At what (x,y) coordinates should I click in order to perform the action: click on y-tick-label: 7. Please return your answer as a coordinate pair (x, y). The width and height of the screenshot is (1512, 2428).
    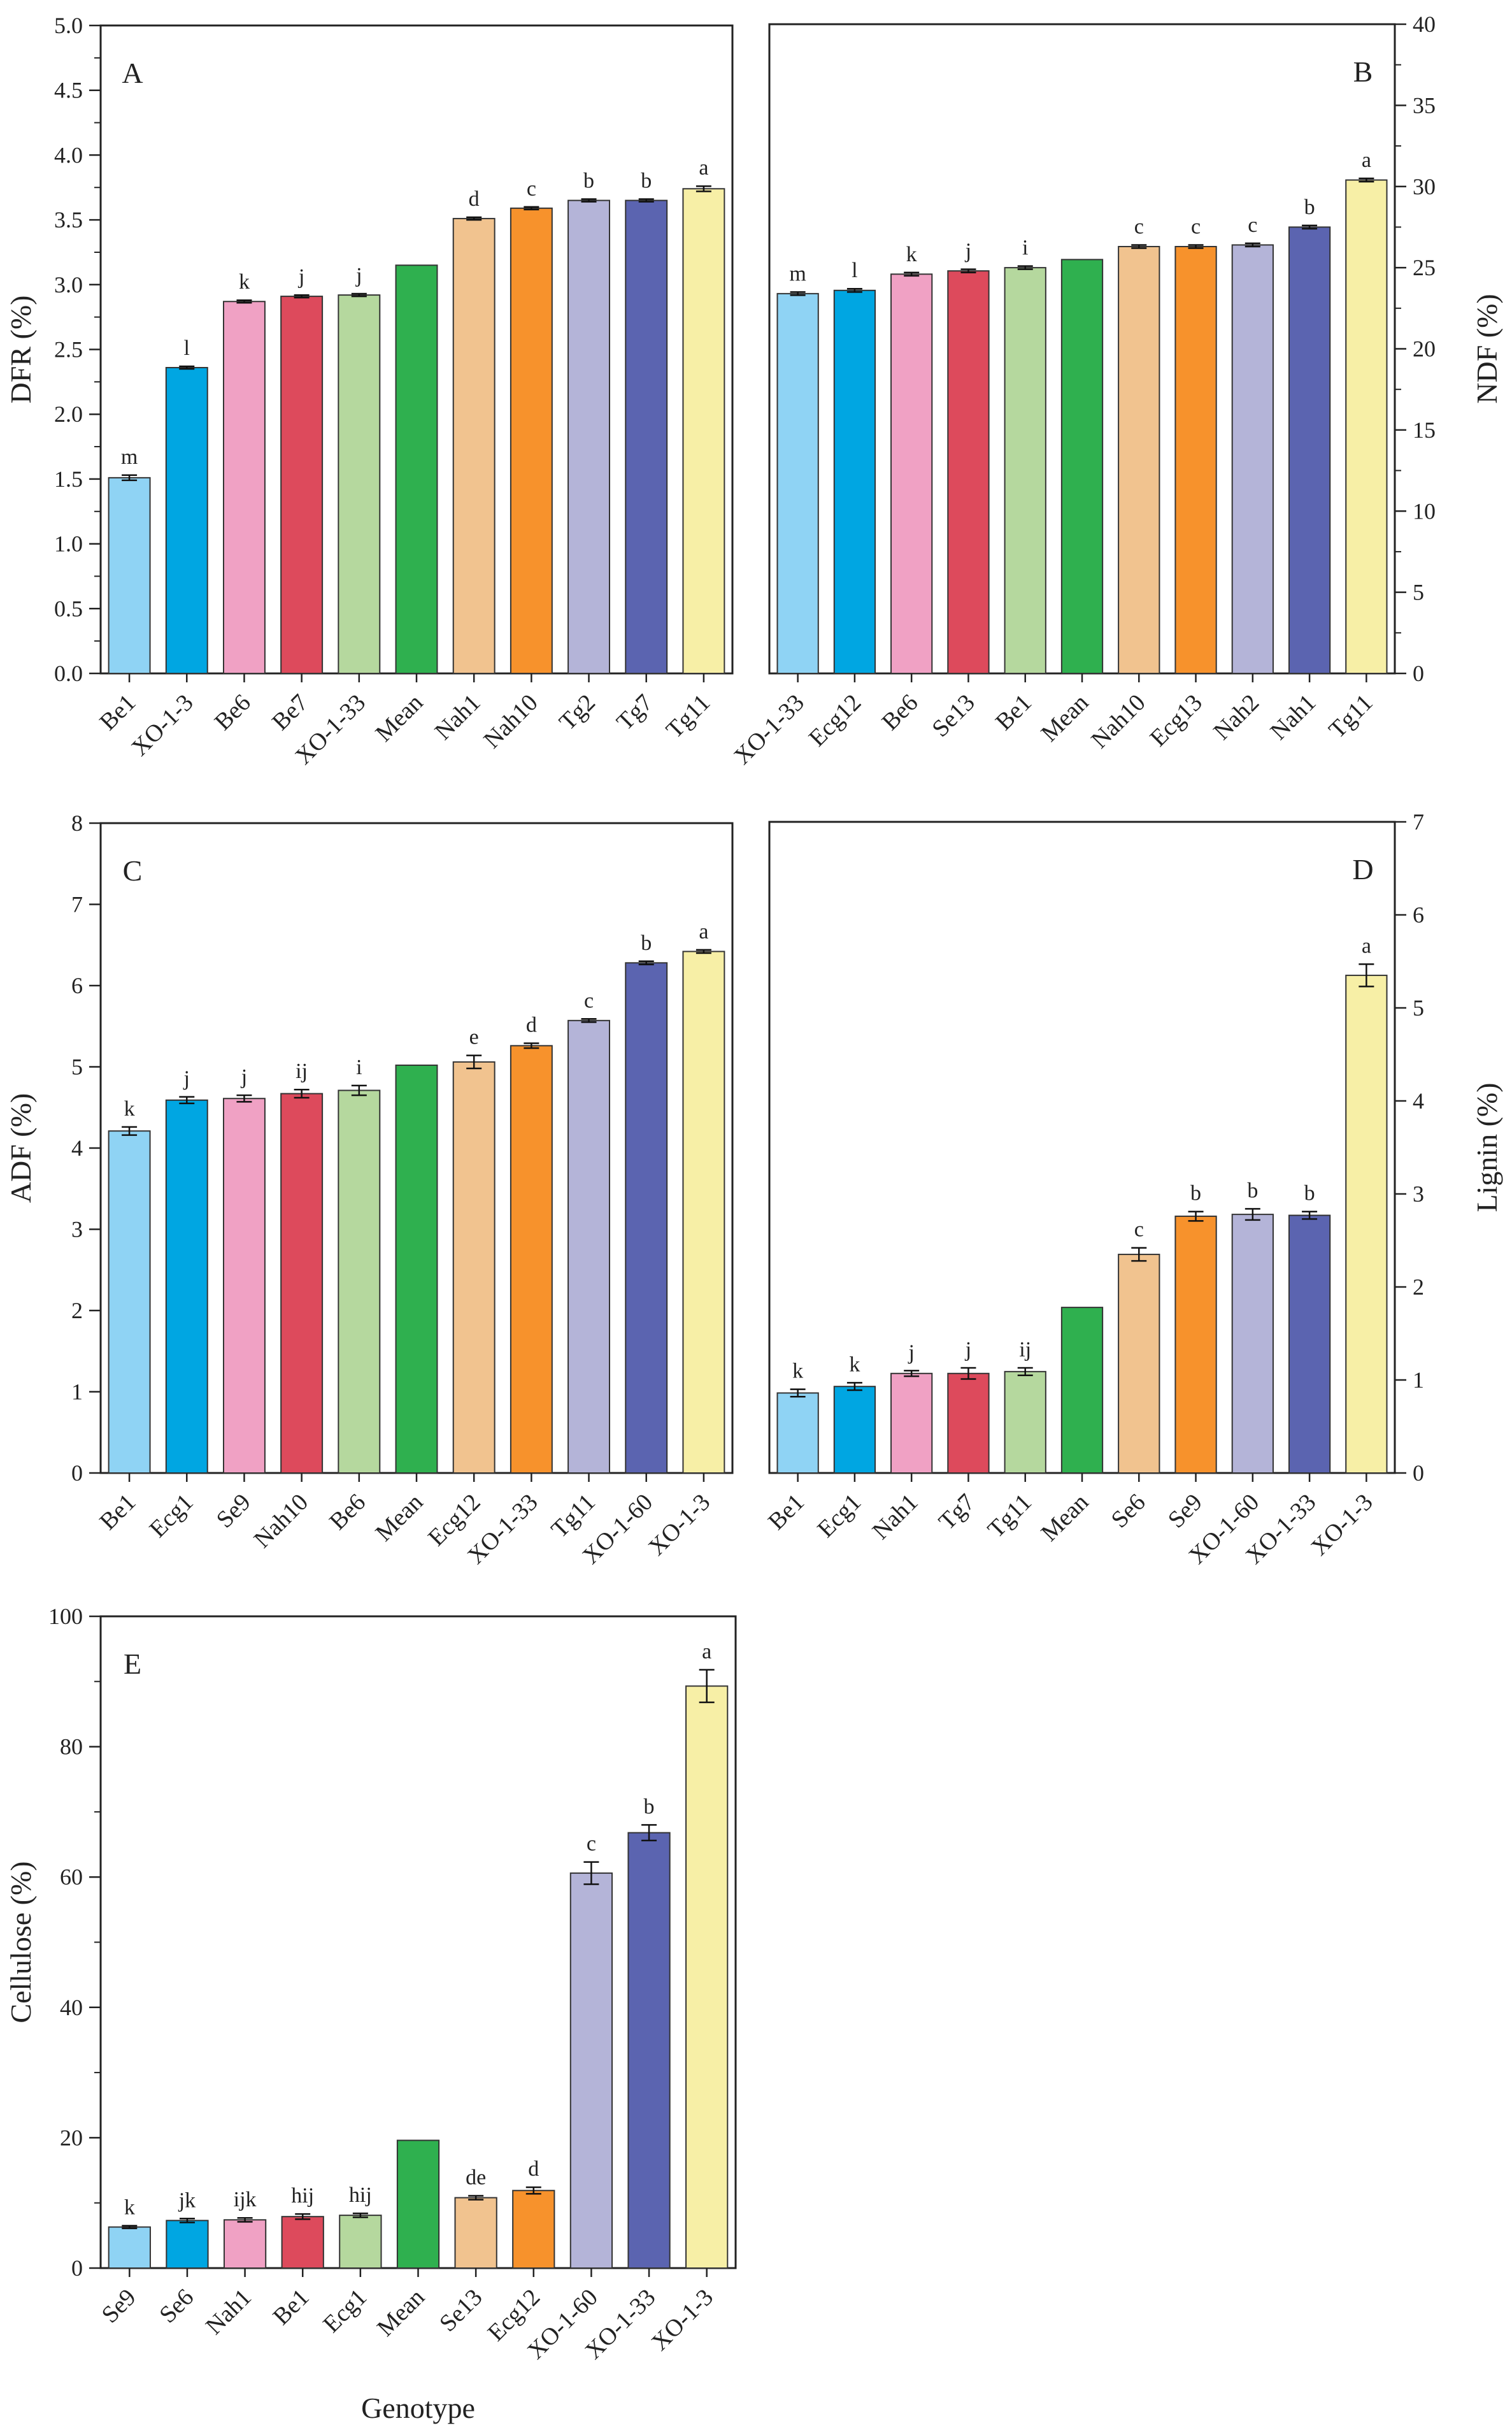
    Looking at the image, I should click on (1418, 822).